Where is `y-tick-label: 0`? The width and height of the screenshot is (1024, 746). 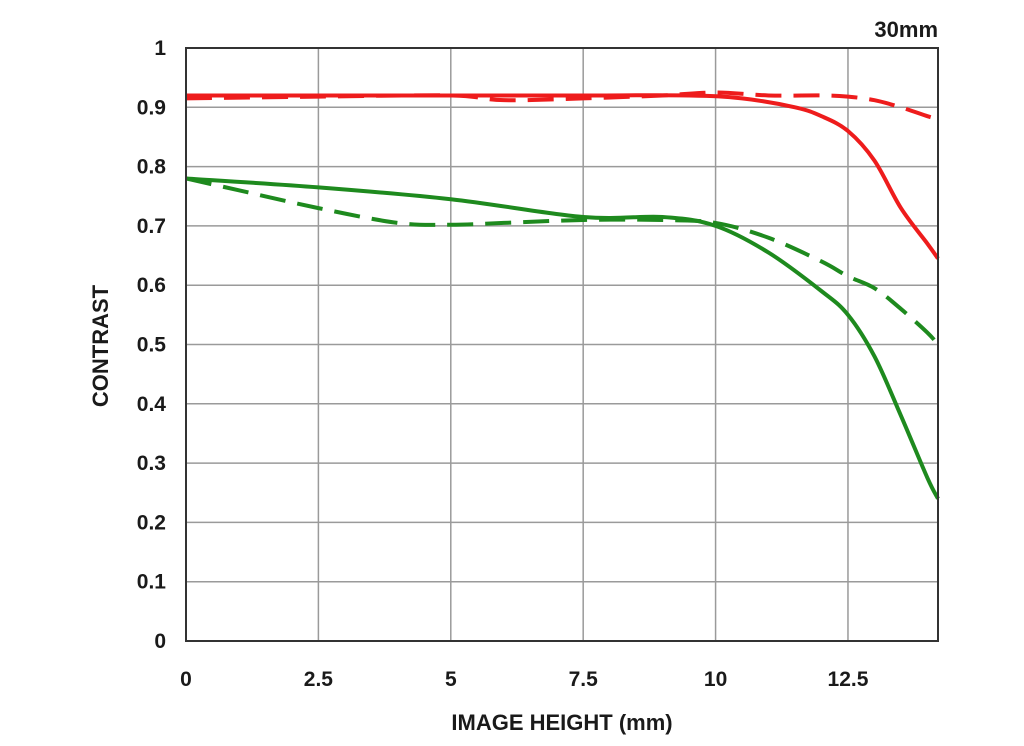 y-tick-label: 0 is located at coordinates (160, 641).